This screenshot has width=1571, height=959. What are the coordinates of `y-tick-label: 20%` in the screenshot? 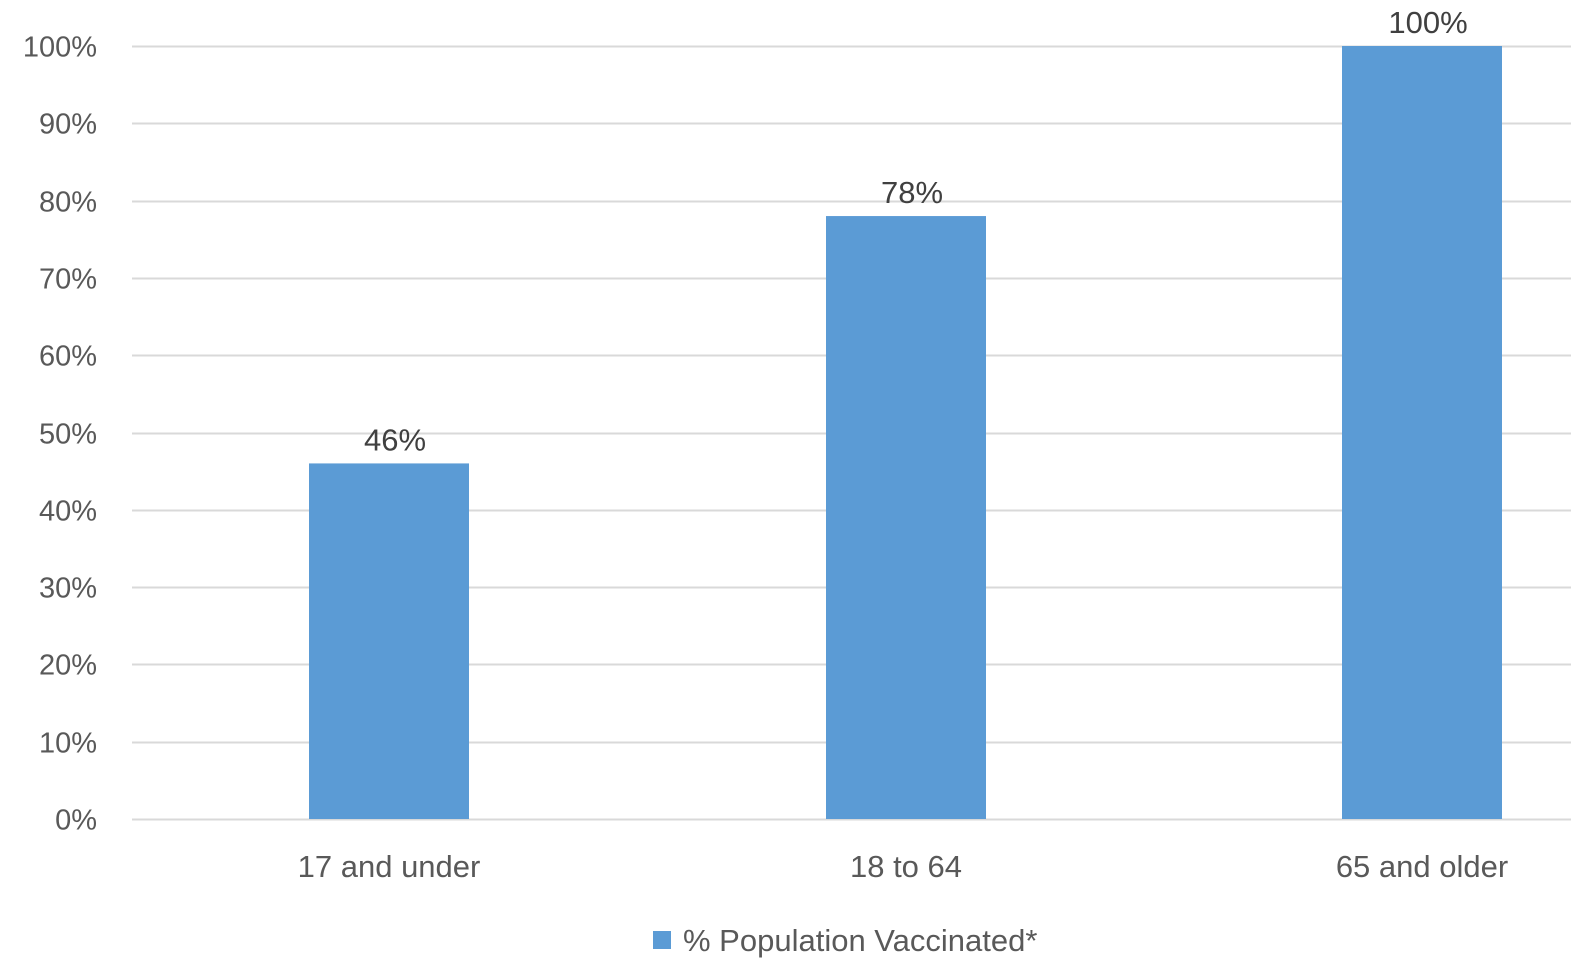 It's located at (68, 666).